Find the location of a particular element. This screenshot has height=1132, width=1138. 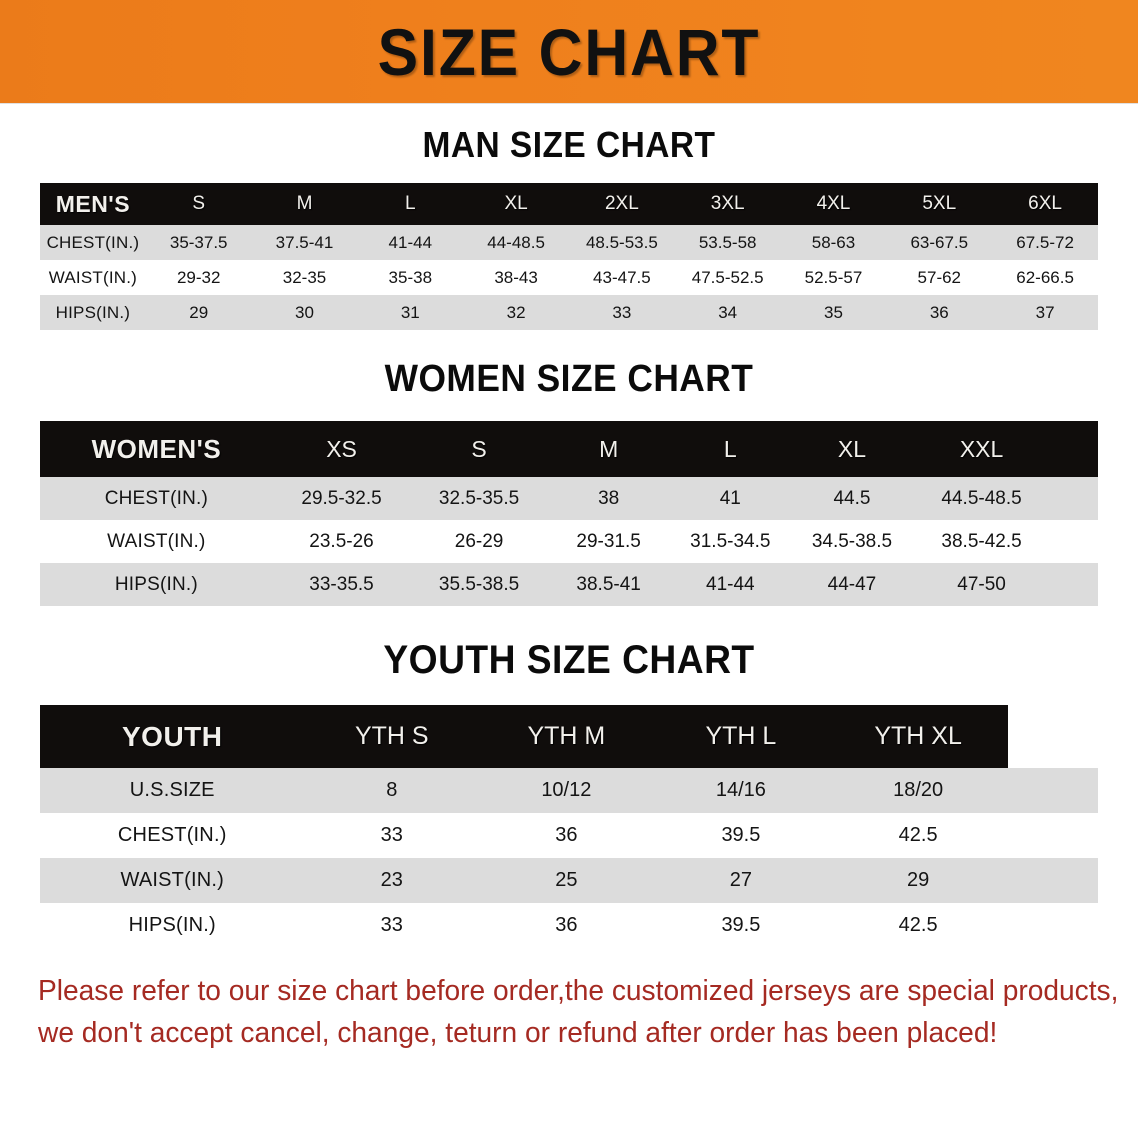

man-hips-4xl: 35 is located at coordinates (833, 312).